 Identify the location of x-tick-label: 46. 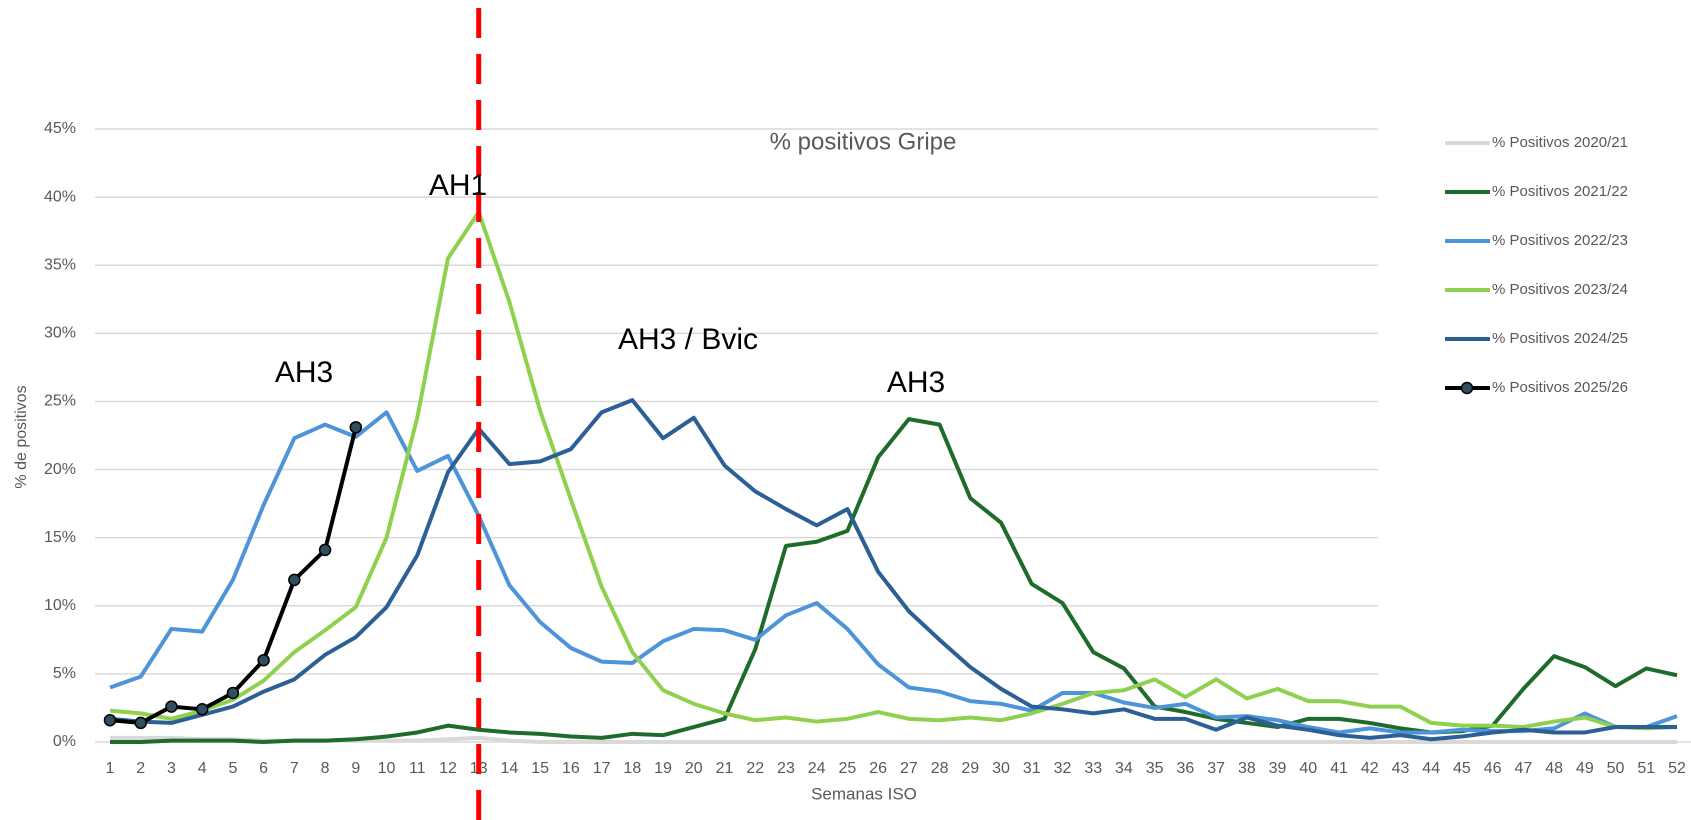
(1493, 768).